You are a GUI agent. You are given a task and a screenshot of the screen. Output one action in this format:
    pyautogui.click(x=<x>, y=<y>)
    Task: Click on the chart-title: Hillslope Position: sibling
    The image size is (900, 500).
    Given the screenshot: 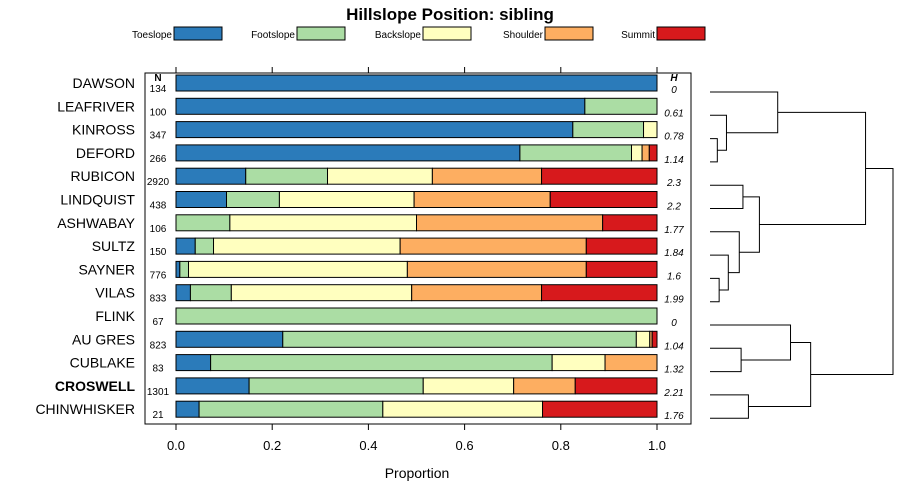 What is the action you would take?
    pyautogui.click(x=450, y=14)
    